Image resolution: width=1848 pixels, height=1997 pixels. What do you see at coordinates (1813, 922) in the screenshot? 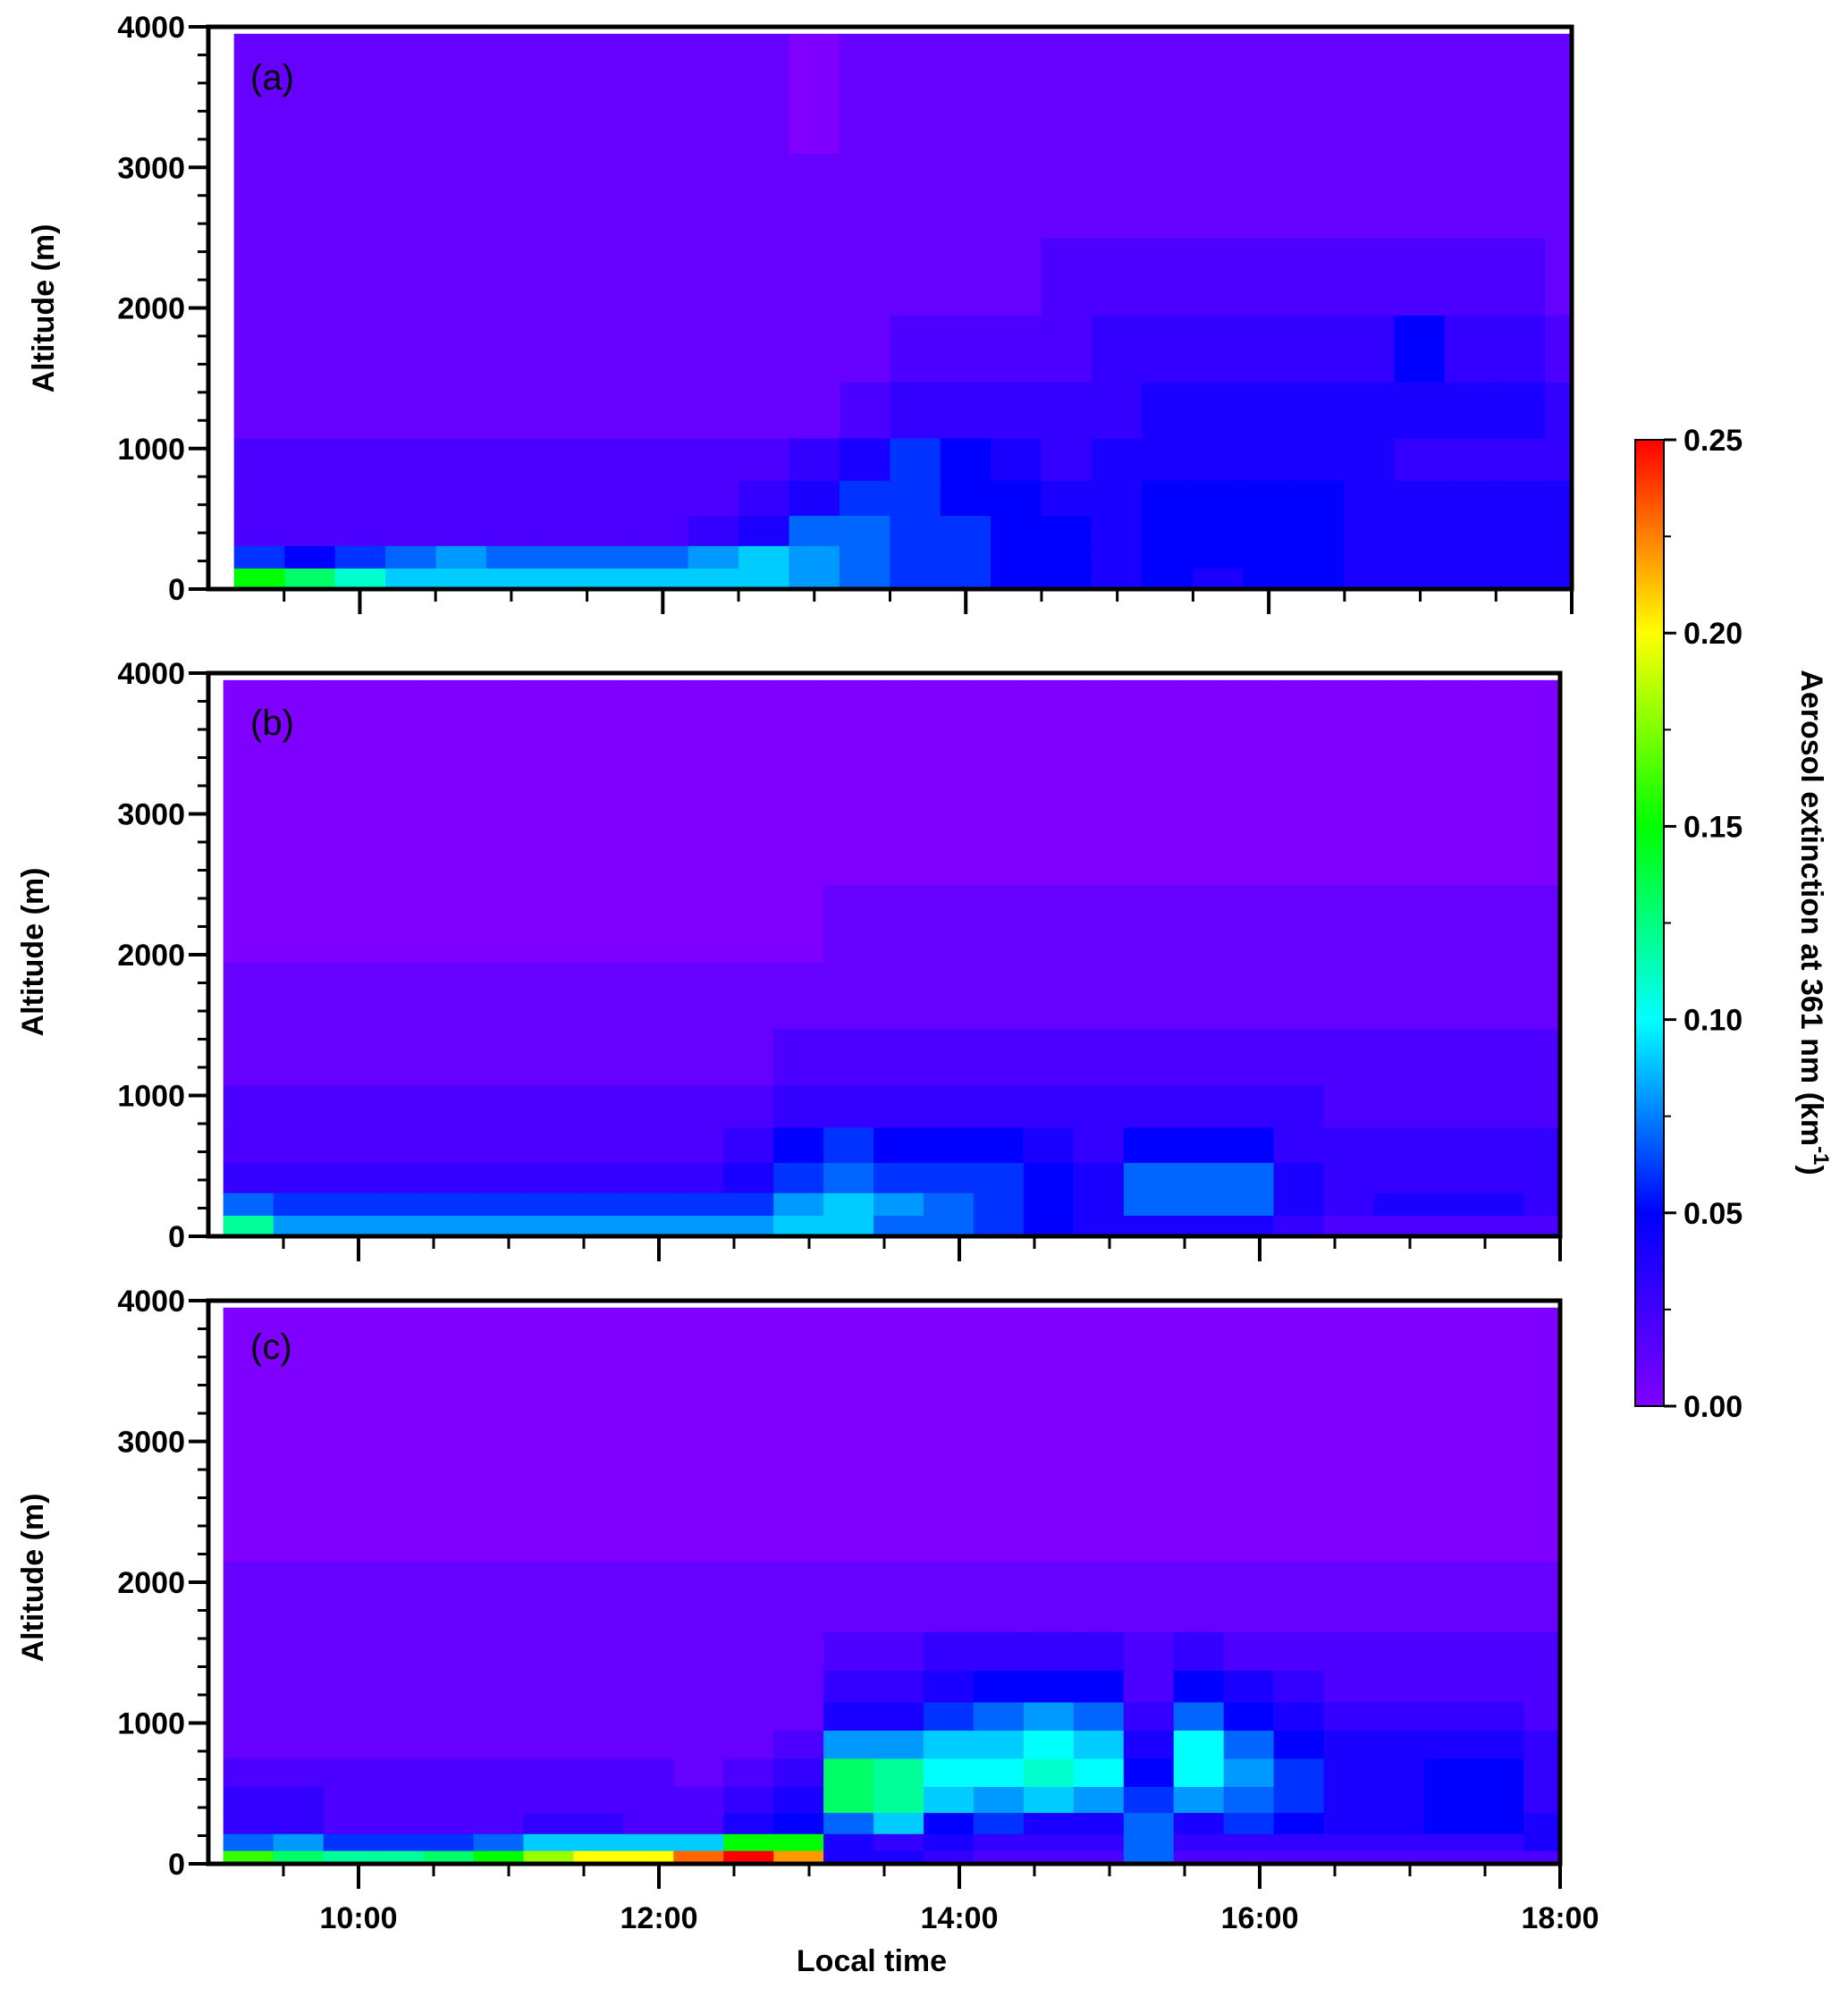
I see `colorbar-title: Aerosol extinction at 361 nm (km-1)` at bounding box center [1813, 922].